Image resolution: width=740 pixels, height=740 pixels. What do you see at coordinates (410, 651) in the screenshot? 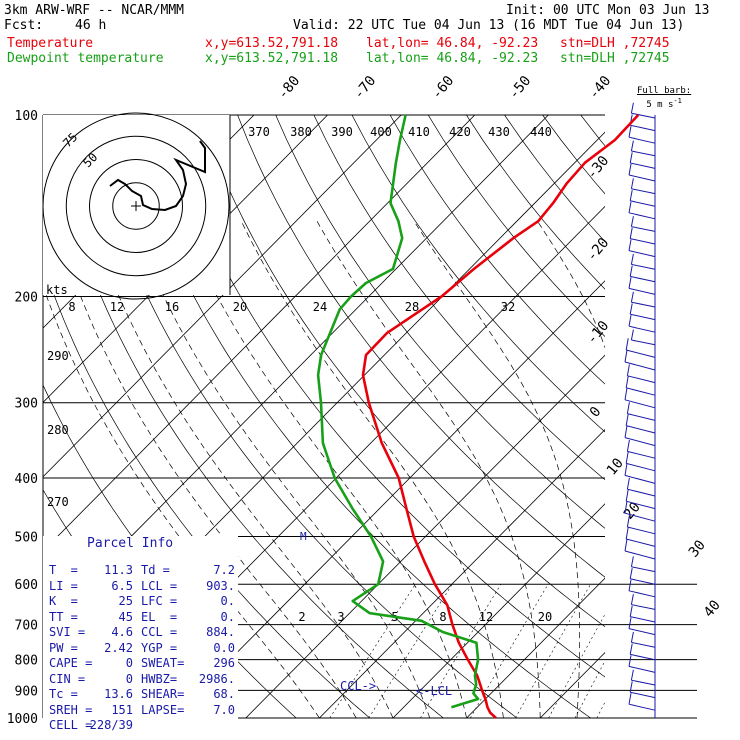
I see `mixing-ratio-line` at bounding box center [410, 651].